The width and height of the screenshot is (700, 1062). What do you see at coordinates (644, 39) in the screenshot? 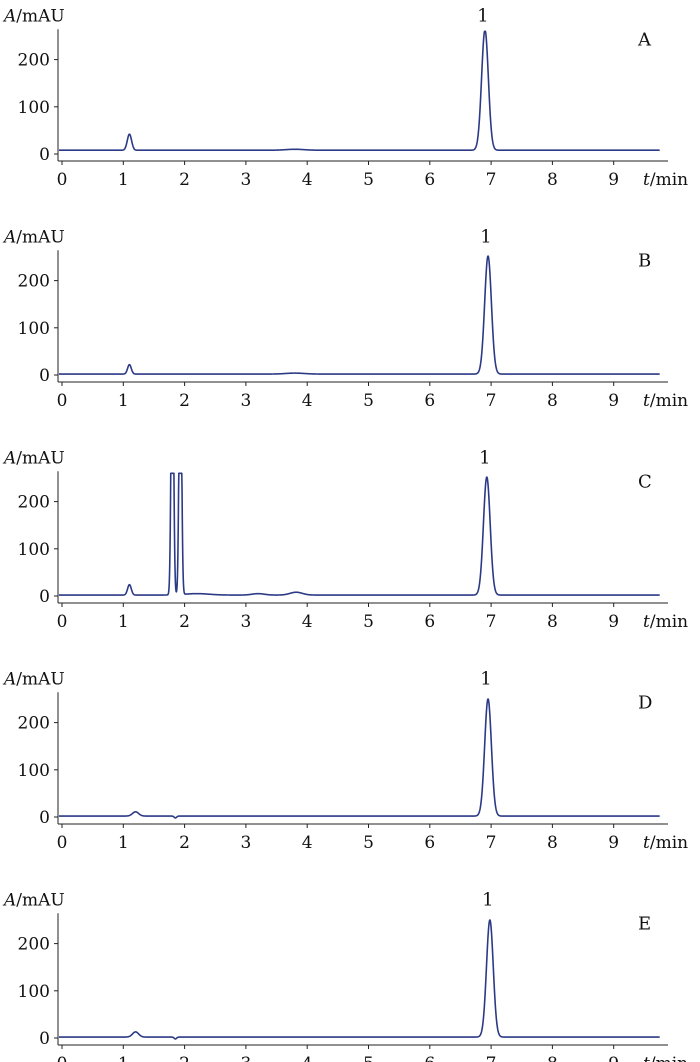
I see `panel-label: A` at bounding box center [644, 39].